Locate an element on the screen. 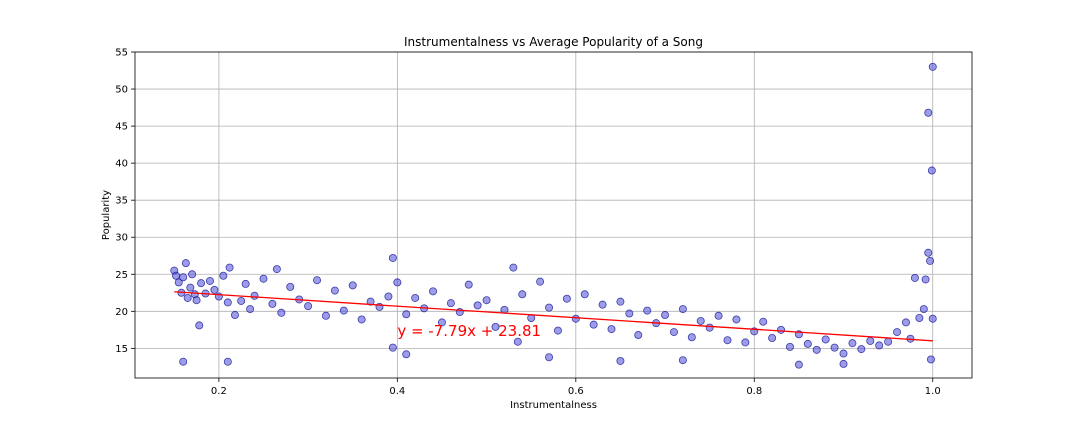 This screenshot has height=432, width=1080. x-tick-label: 0.4 is located at coordinates (397, 391).